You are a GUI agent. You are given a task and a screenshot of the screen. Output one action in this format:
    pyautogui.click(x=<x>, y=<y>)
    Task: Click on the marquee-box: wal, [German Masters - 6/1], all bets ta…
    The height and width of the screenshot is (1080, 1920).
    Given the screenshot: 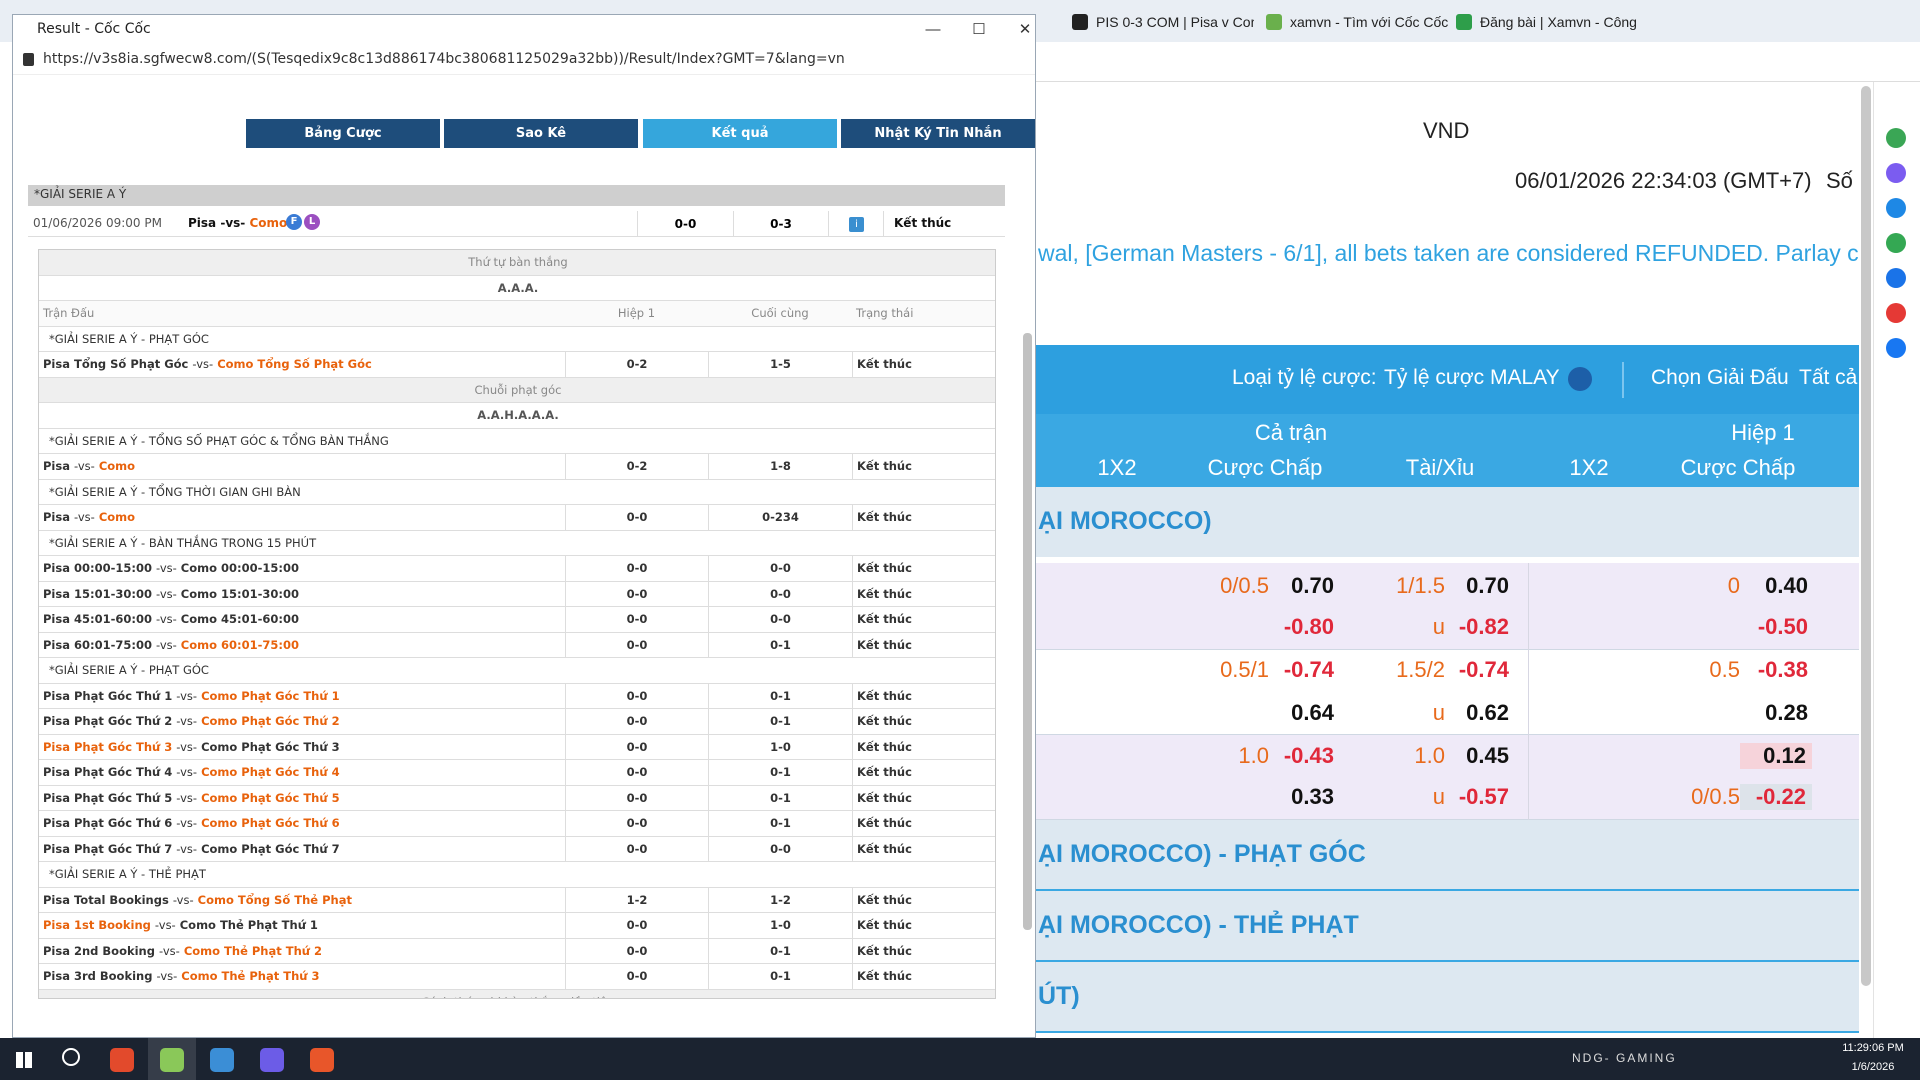 What is the action you would take?
    pyautogui.click(x=1448, y=257)
    